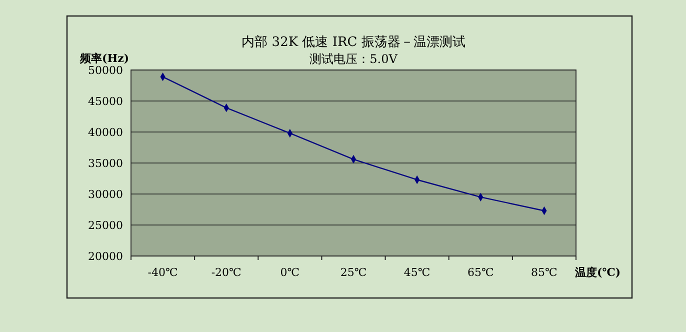 This screenshot has height=332, width=686. What do you see at coordinates (105, 101) in the screenshot?
I see `y-tick-label: 45000` at bounding box center [105, 101].